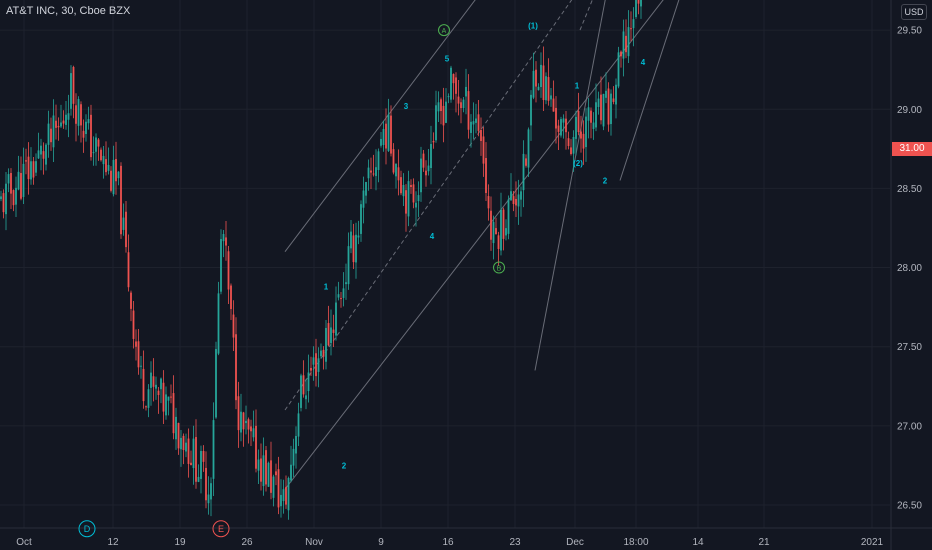 The image size is (932, 550). I want to click on price-tick-label: 26.50, so click(909, 506).